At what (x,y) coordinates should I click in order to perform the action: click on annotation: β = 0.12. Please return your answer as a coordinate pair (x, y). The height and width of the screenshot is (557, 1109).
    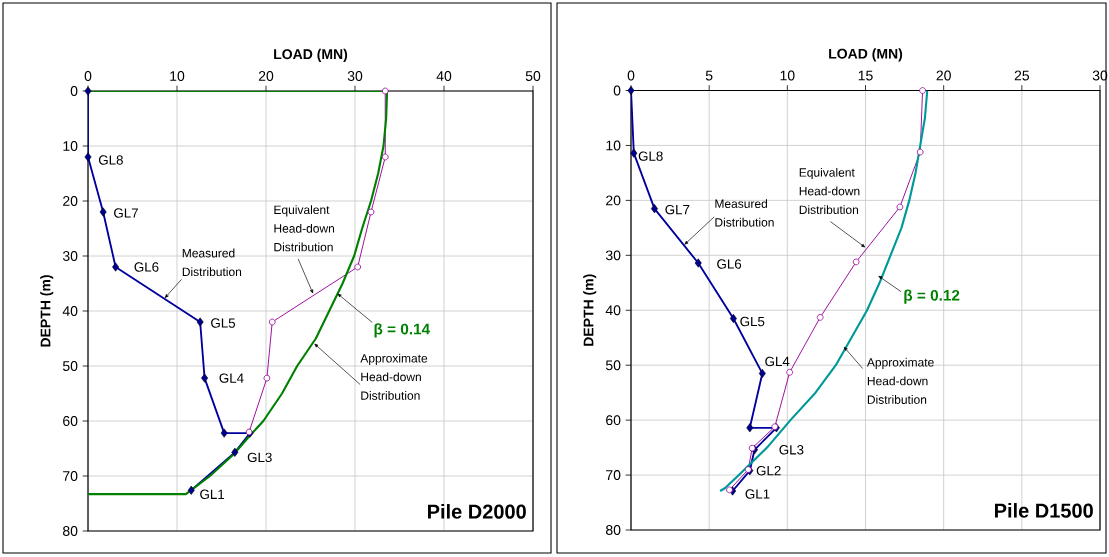
    Looking at the image, I should click on (932, 296).